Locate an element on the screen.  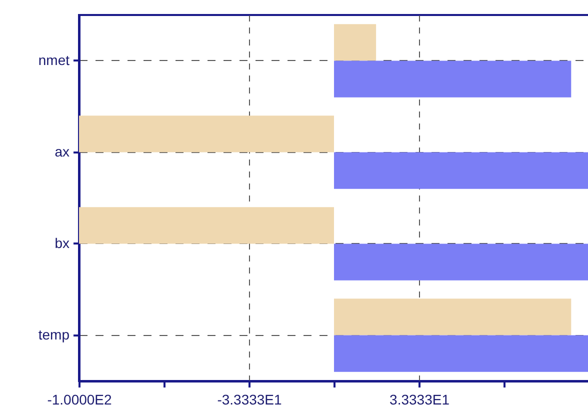
y-tick-label: temp is located at coordinates (54, 334).